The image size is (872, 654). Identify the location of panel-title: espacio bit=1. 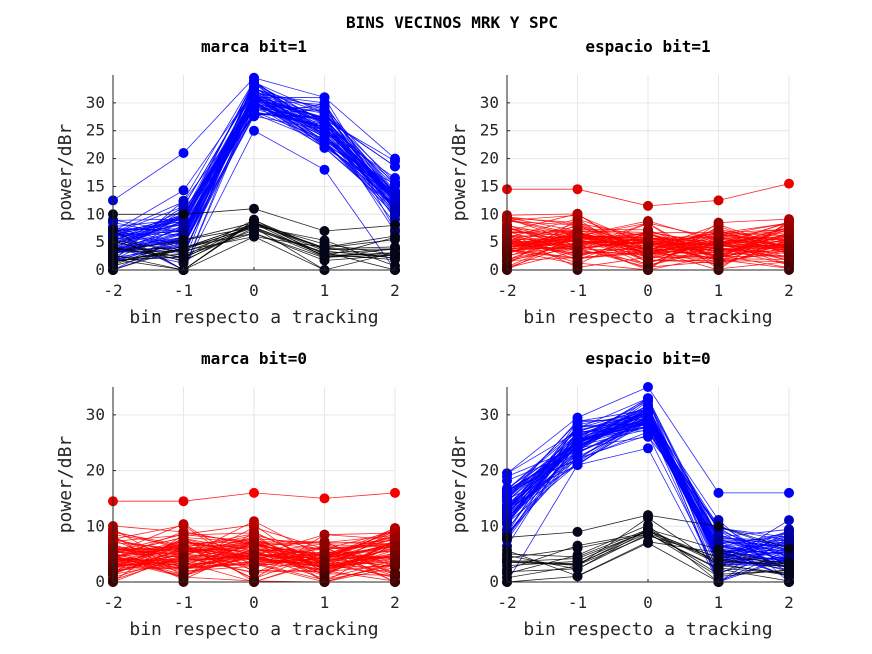
(647, 46).